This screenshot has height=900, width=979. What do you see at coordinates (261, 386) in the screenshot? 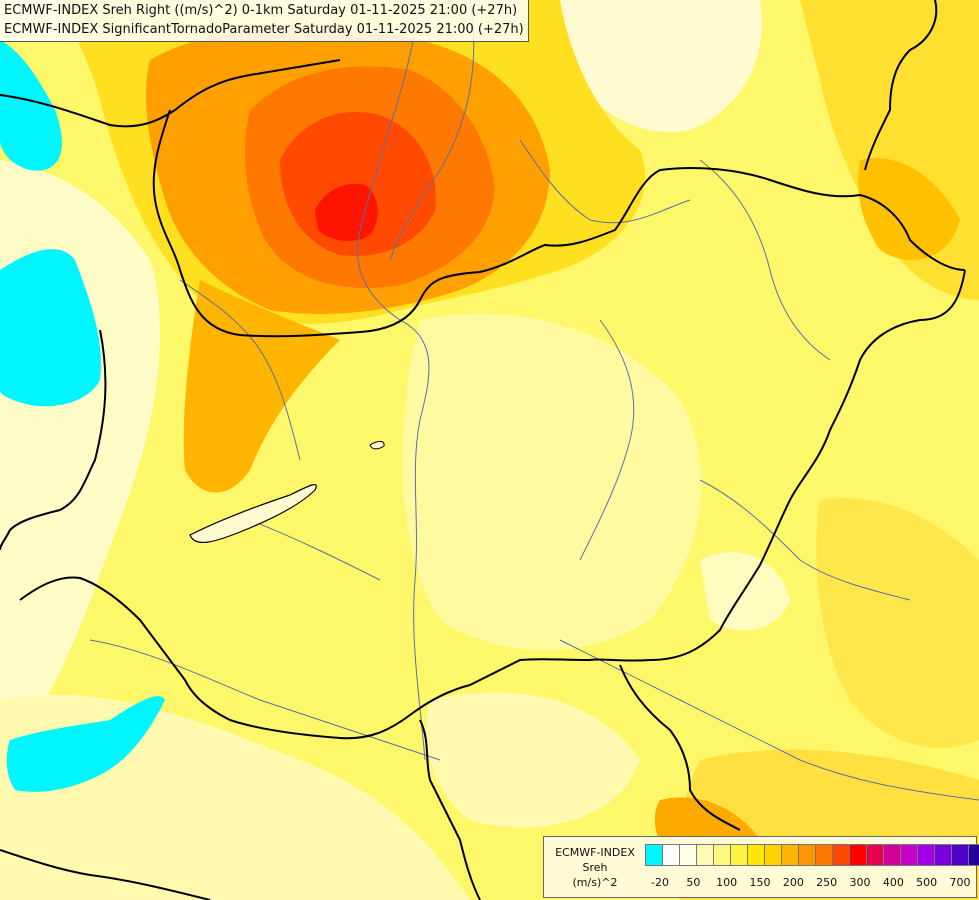
I see `field-orange-tongue` at bounding box center [261, 386].